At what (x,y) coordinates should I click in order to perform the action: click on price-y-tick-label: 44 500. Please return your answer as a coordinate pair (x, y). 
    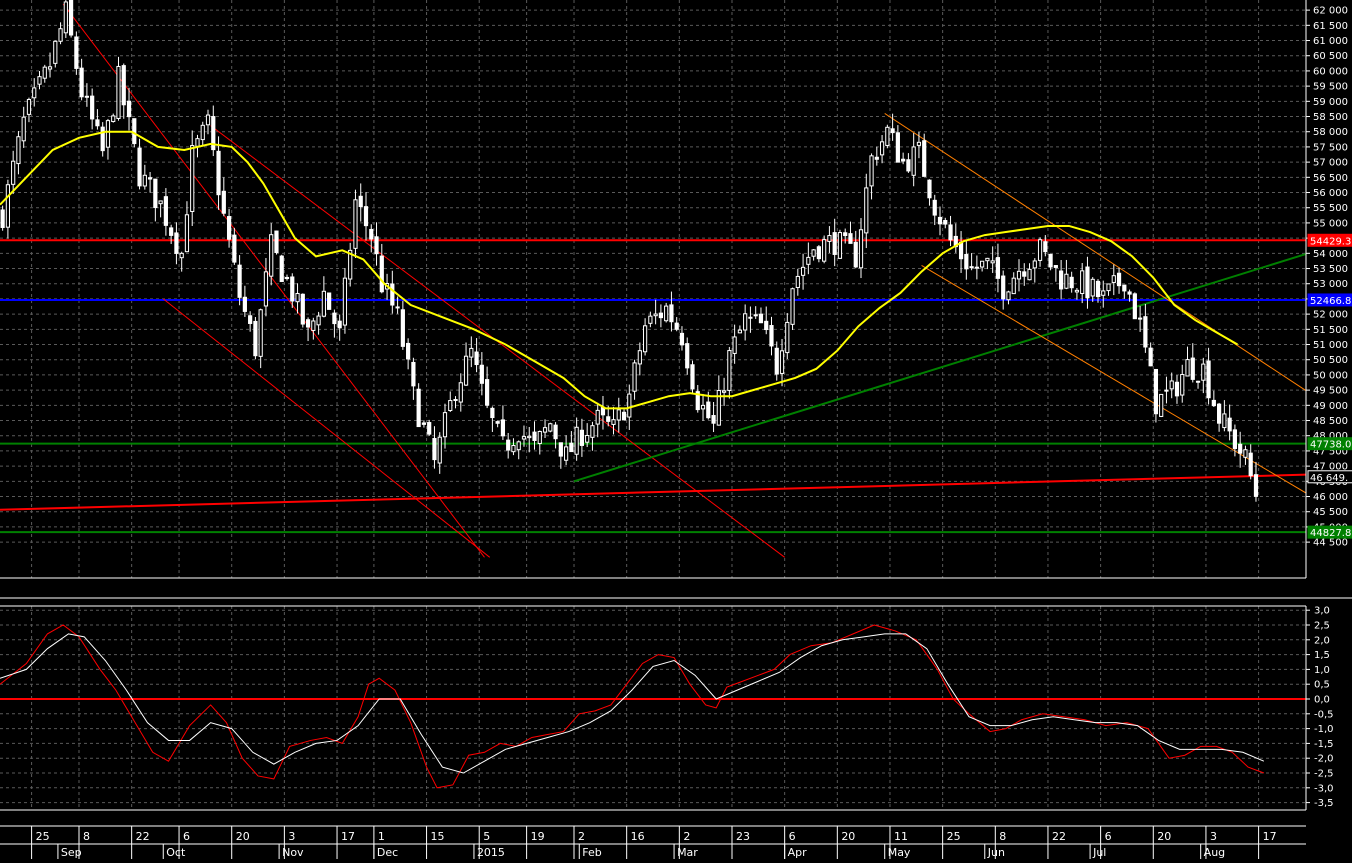
    Looking at the image, I should click on (1330, 543).